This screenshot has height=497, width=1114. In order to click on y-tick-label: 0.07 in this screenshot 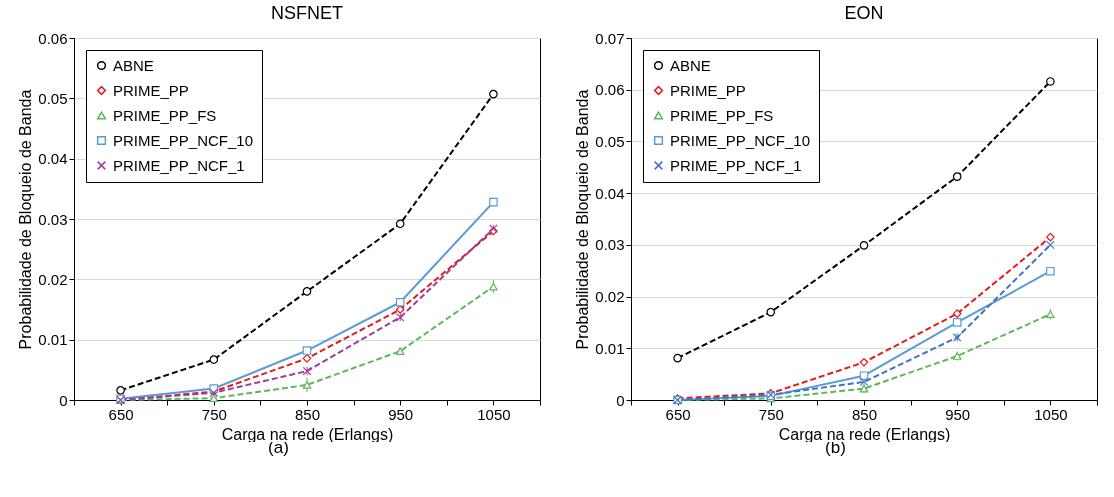, I will do `click(609, 38)`.